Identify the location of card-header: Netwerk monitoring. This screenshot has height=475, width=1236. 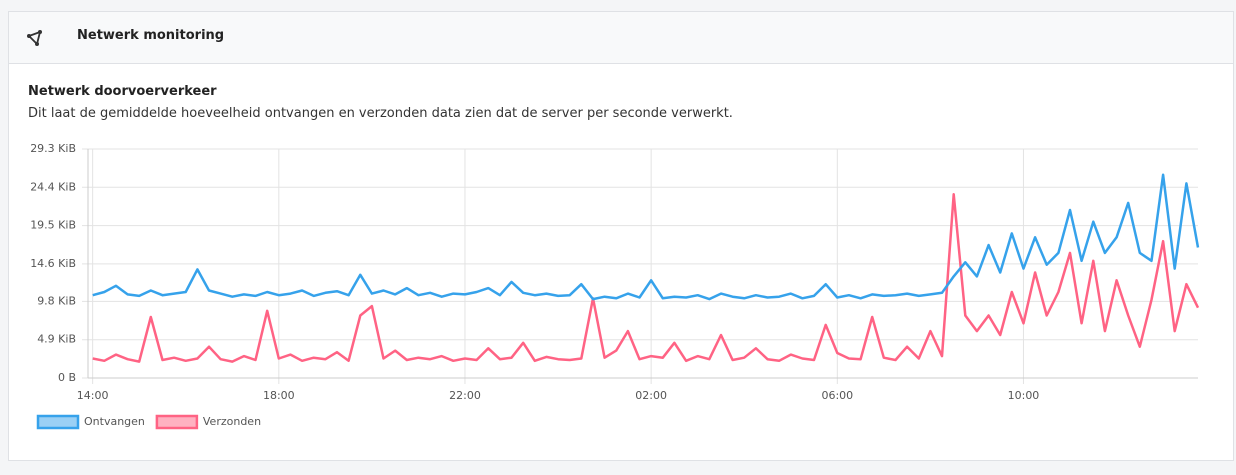
(621, 38).